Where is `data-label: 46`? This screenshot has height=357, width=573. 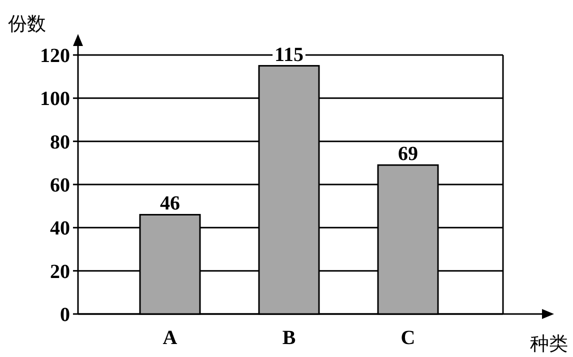 data-label: 46 is located at coordinates (170, 203).